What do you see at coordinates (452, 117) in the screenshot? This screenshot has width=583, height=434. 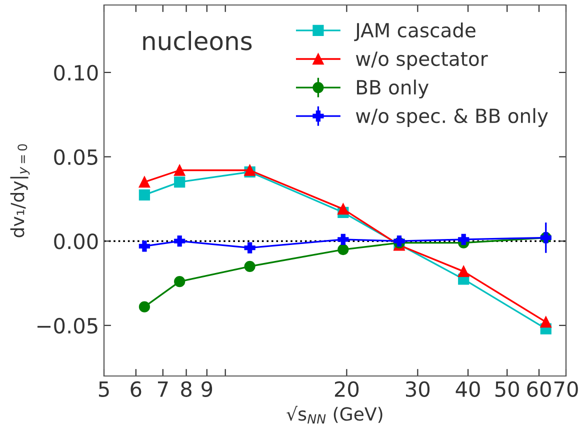 I see `legend-label: w/o spec. & BB only` at bounding box center [452, 117].